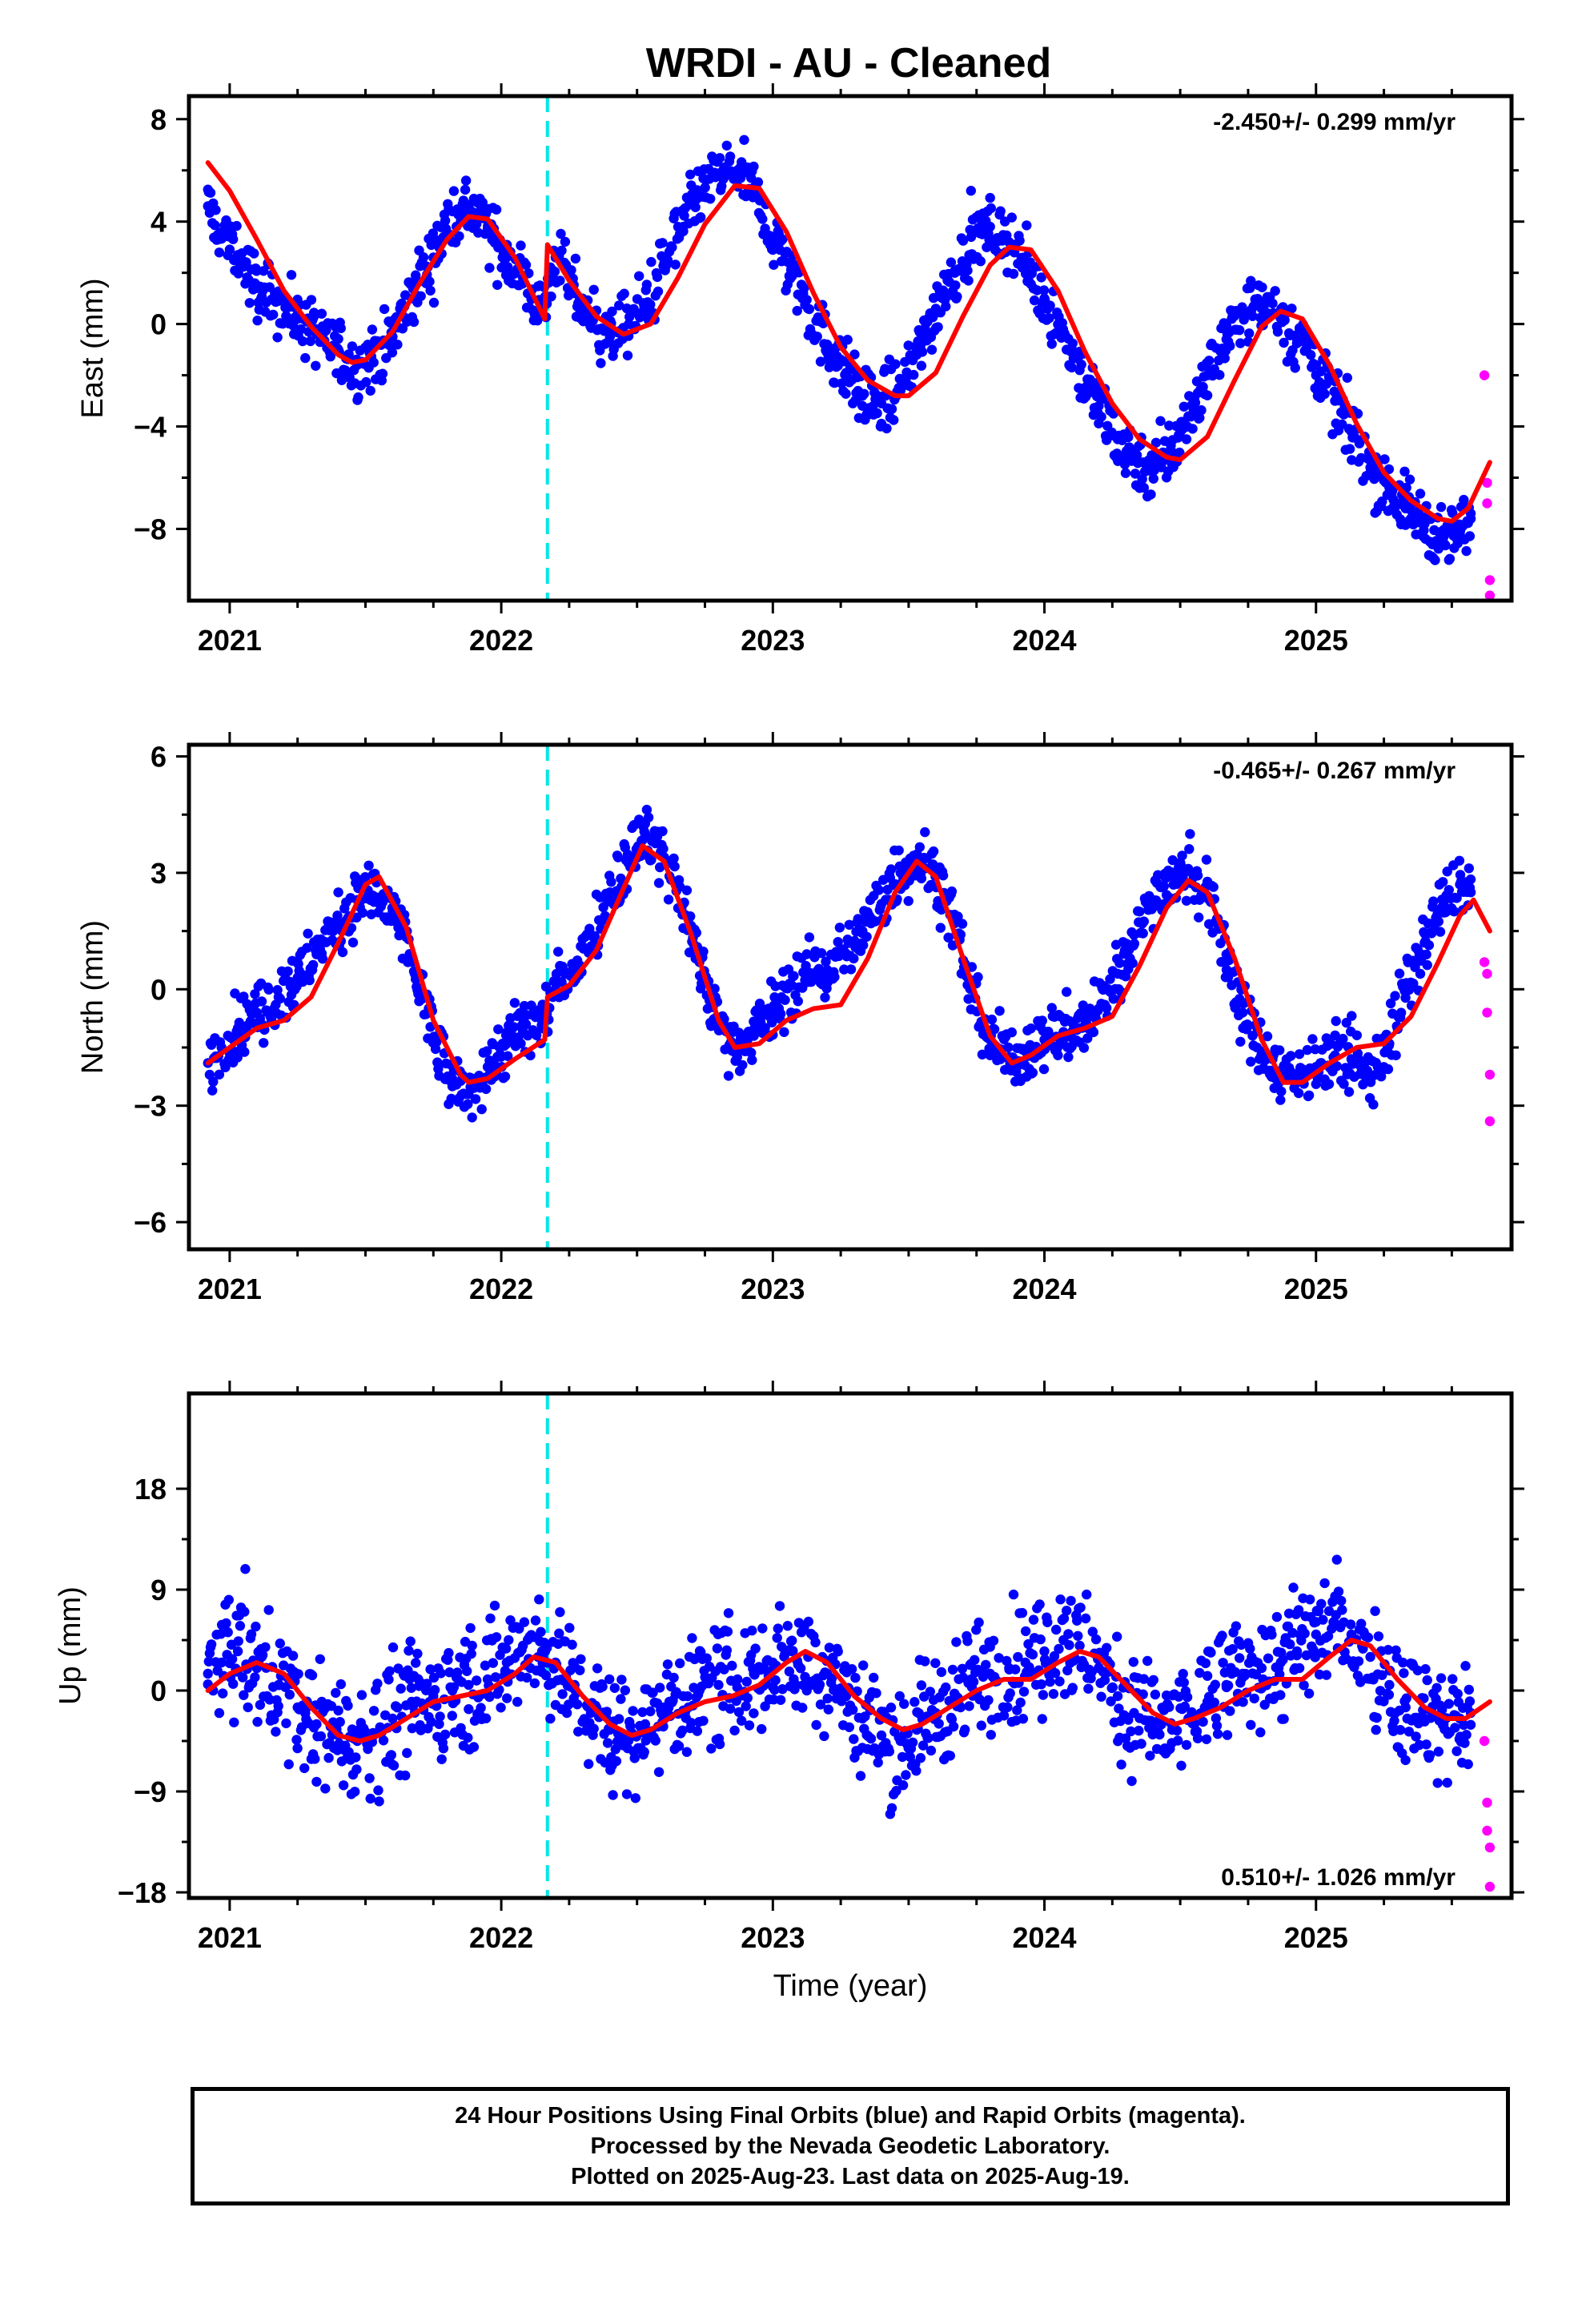  What do you see at coordinates (151, 529) in the screenshot?
I see `y-tick-label: −8` at bounding box center [151, 529].